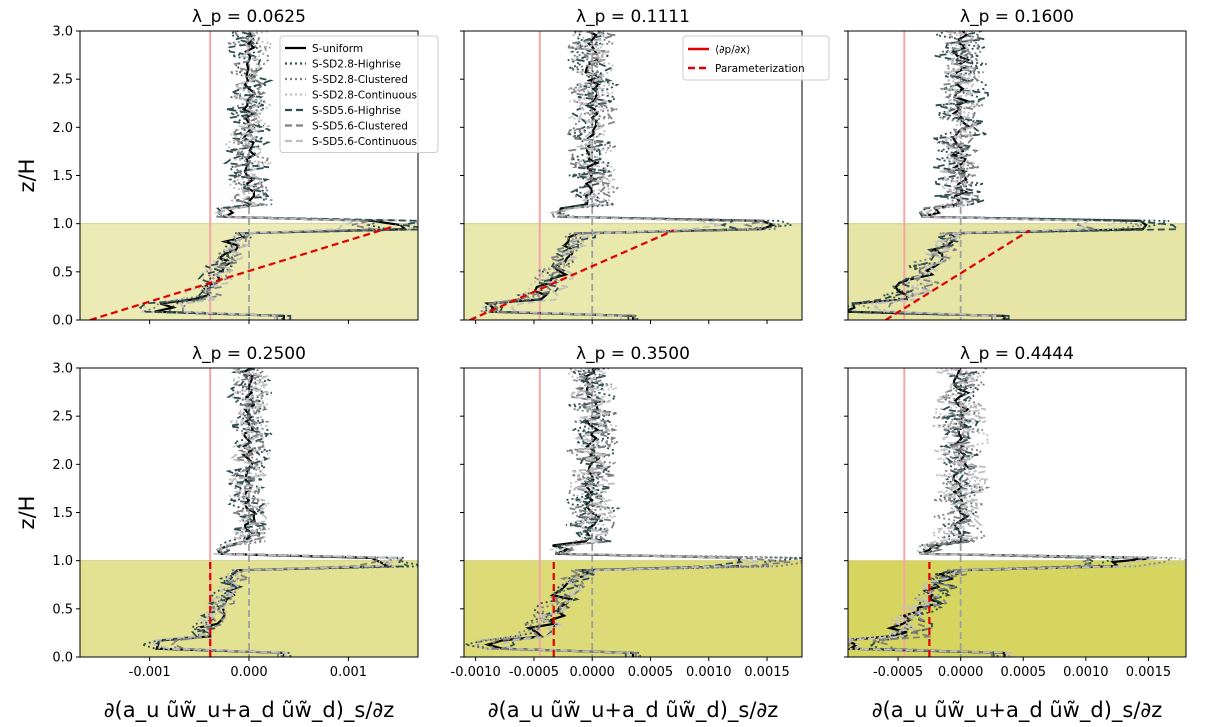 The height and width of the screenshot is (727, 1212). What do you see at coordinates (360, 127) in the screenshot?
I see `legend-label: S-SD5.6-Clustered` at bounding box center [360, 127].